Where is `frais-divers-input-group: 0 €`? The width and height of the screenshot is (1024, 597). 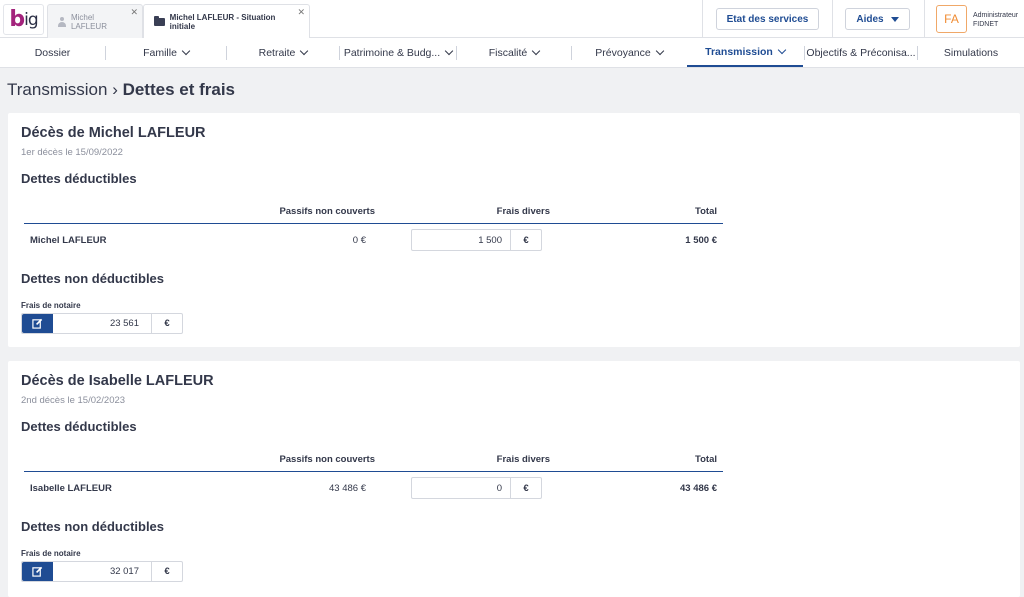 frais-divers-input-group: 0 € is located at coordinates (476, 488).